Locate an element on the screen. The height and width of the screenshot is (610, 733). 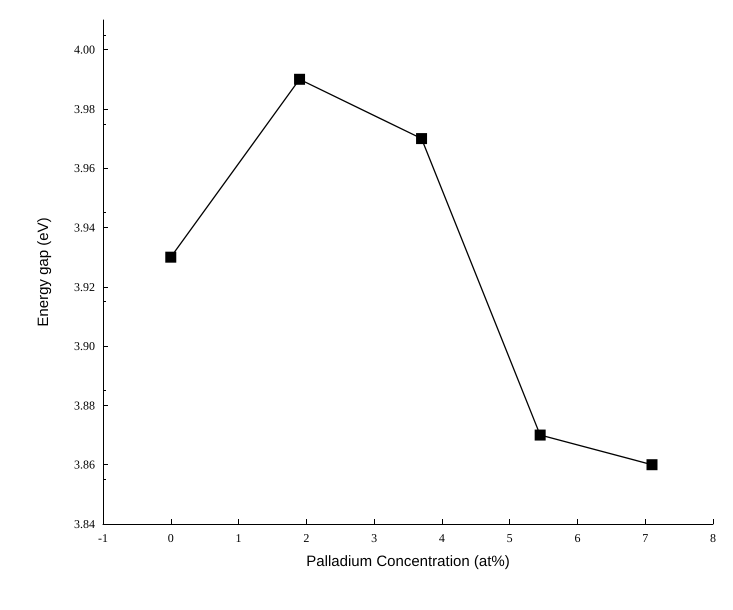
y-tick-label: 3.86 is located at coordinates (84, 465).